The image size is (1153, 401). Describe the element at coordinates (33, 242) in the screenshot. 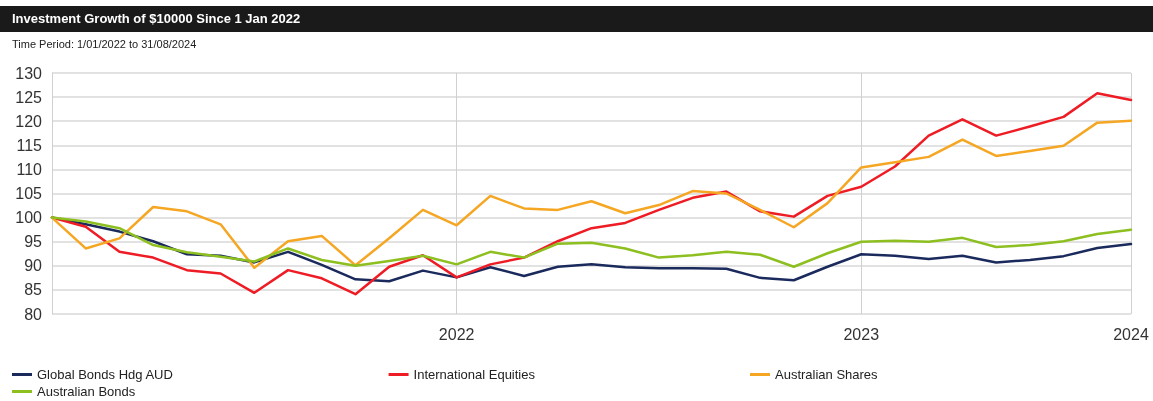

I see `y-tick-label: 95` at that location.